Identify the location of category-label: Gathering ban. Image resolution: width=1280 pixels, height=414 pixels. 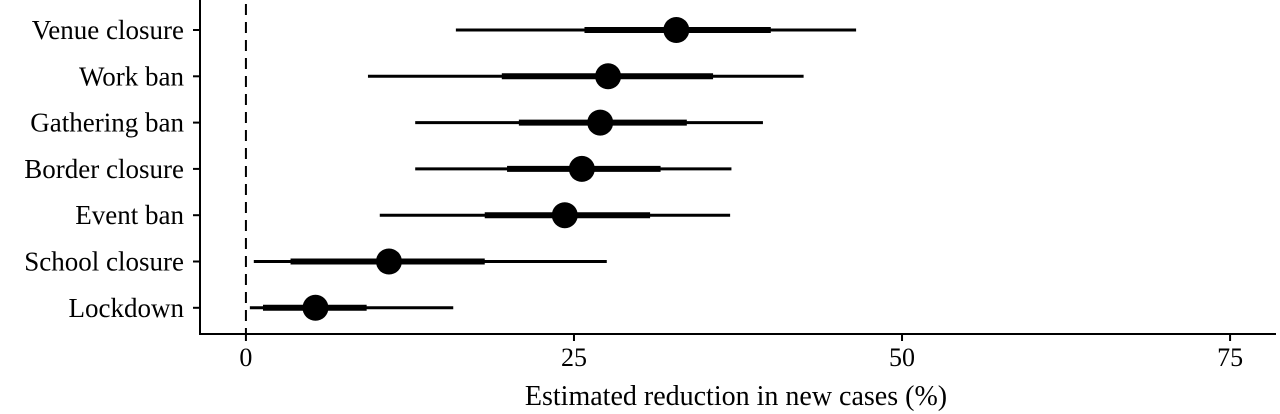
(107, 123).